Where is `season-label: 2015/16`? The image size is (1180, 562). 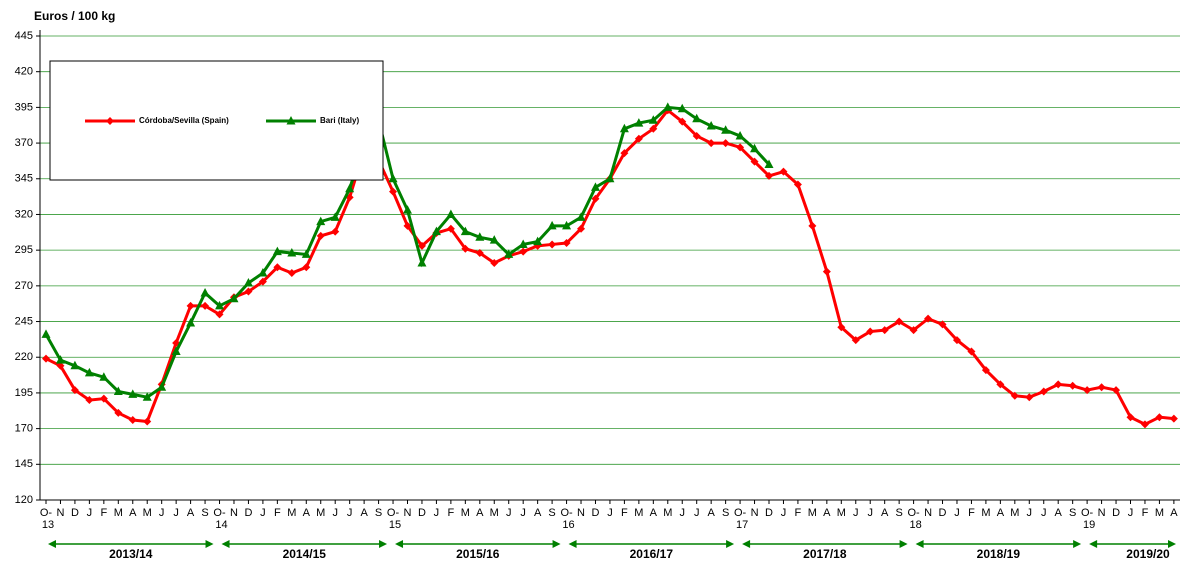
season-label: 2015/16 is located at coordinates (478, 554).